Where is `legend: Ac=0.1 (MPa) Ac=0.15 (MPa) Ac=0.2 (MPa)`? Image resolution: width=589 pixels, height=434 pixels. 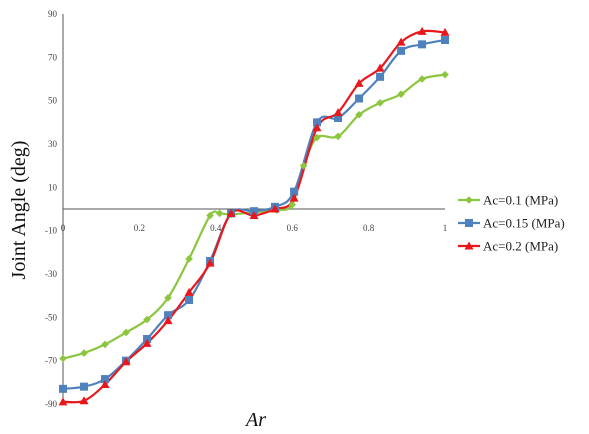
legend: Ac=0.1 (MPa) Ac=0.15 (MPa) Ac=0.2 (MPa) is located at coordinates (511, 223).